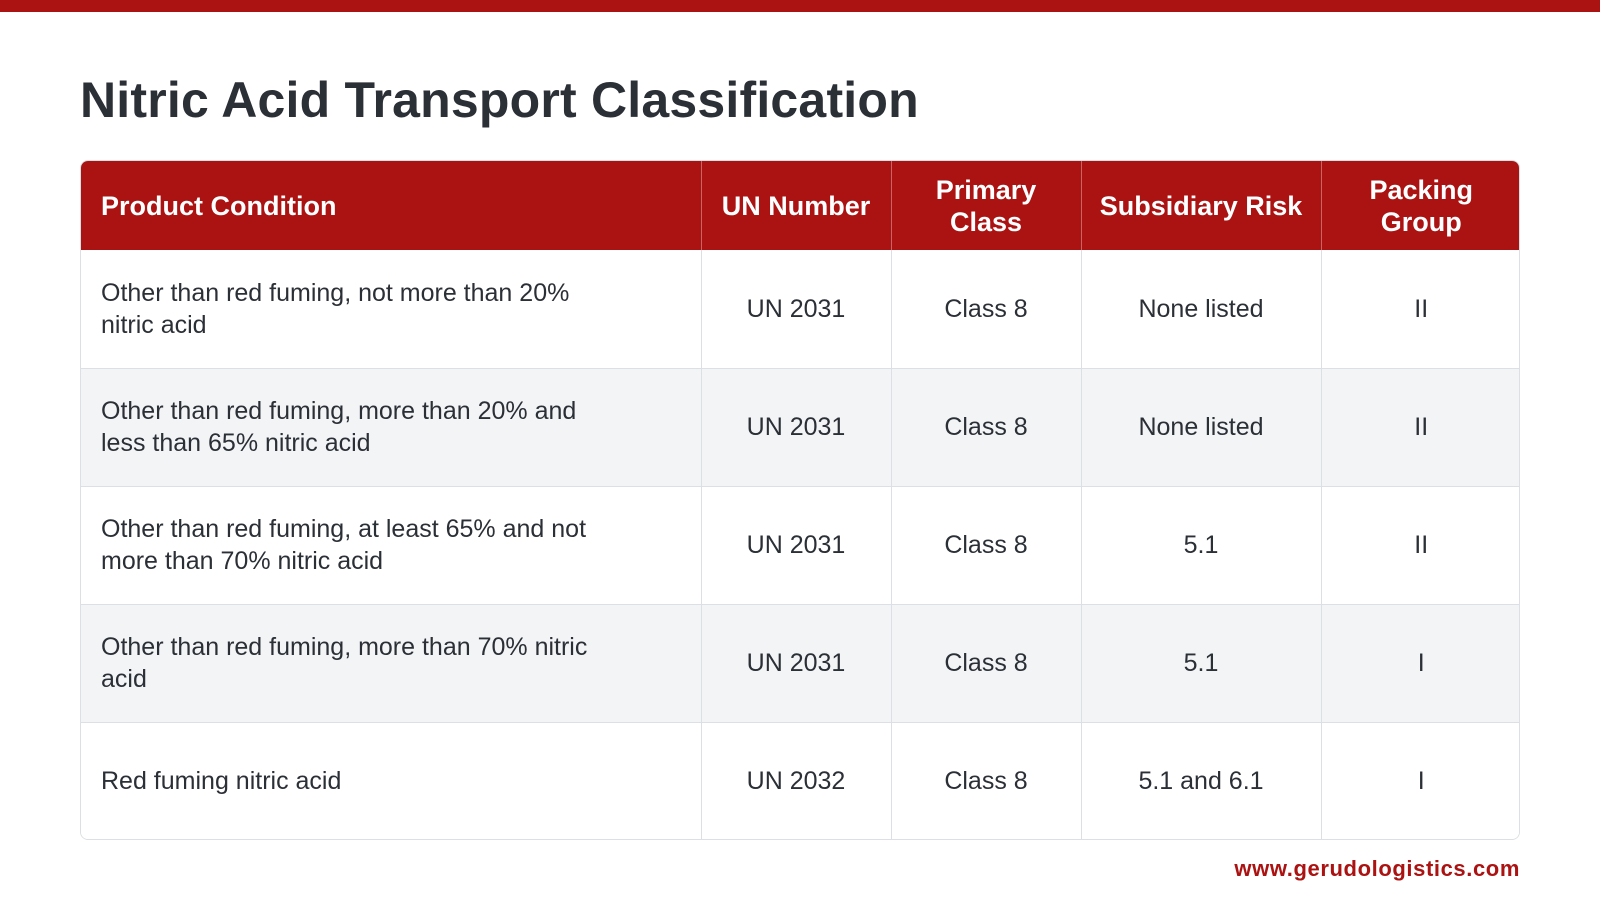  Describe the element at coordinates (986, 205) in the screenshot. I see `header-primary-class: Primary Class` at that location.